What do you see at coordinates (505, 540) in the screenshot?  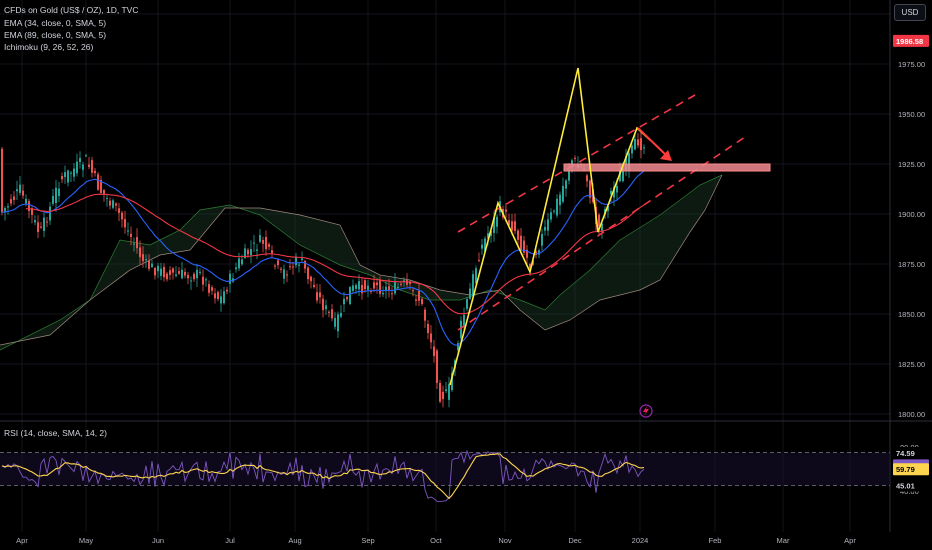 I see `time-tick-label: Nov` at bounding box center [505, 540].